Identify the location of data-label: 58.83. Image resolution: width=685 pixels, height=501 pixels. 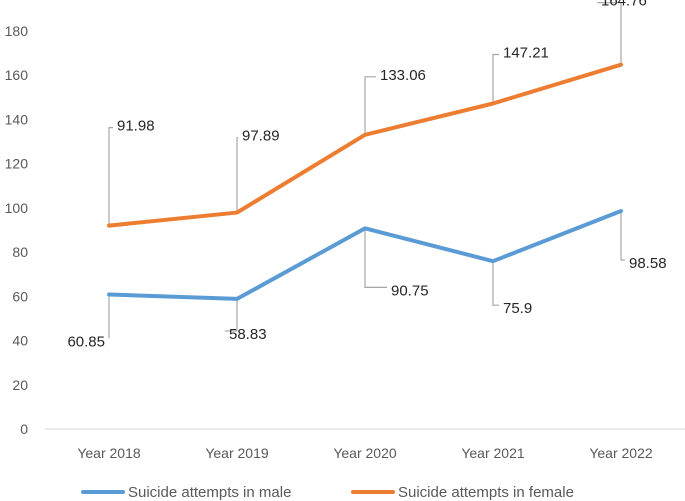
(248, 334).